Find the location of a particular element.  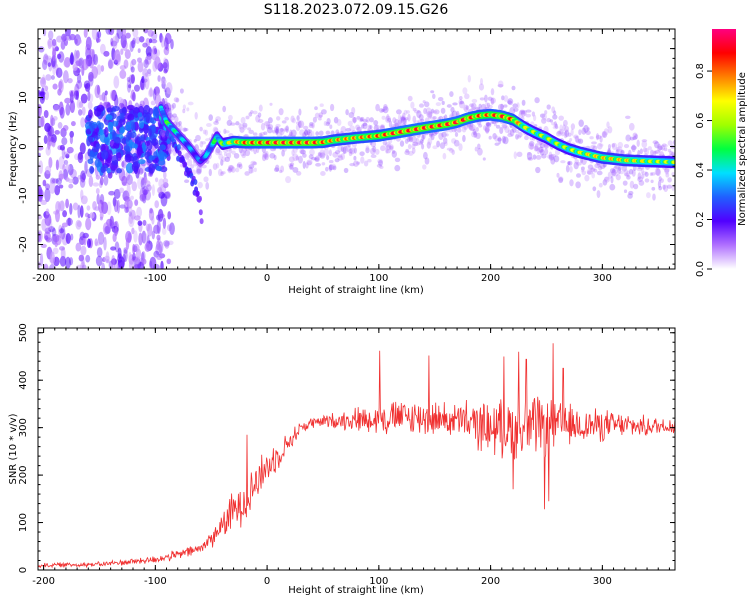

spectrogram-x-tick-label: -100 is located at coordinates (155, 278).